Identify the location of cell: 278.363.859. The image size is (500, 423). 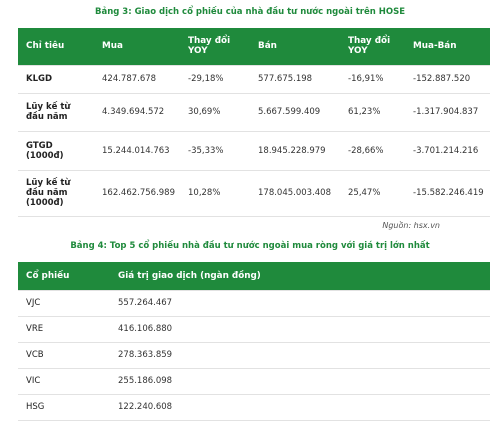
(300, 354).